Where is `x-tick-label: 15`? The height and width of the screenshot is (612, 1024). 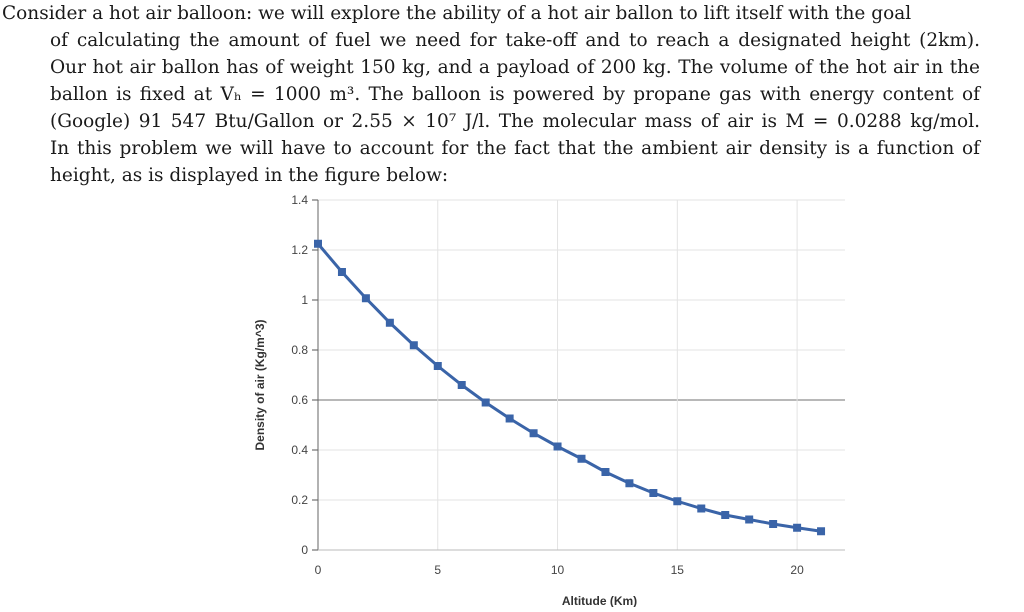 x-tick-label: 15 is located at coordinates (678, 570).